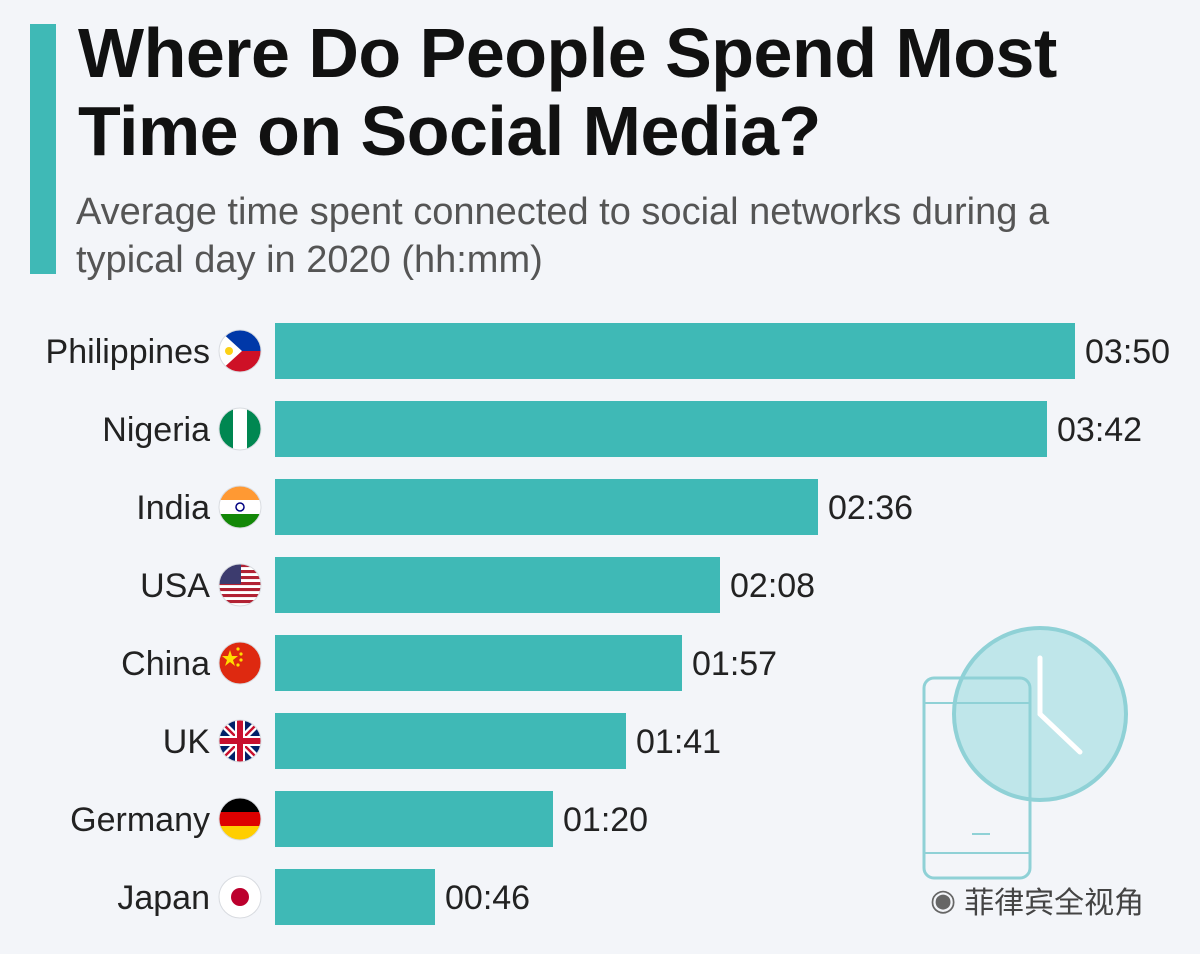  I want to click on germany-flag-icon, so click(240, 819).